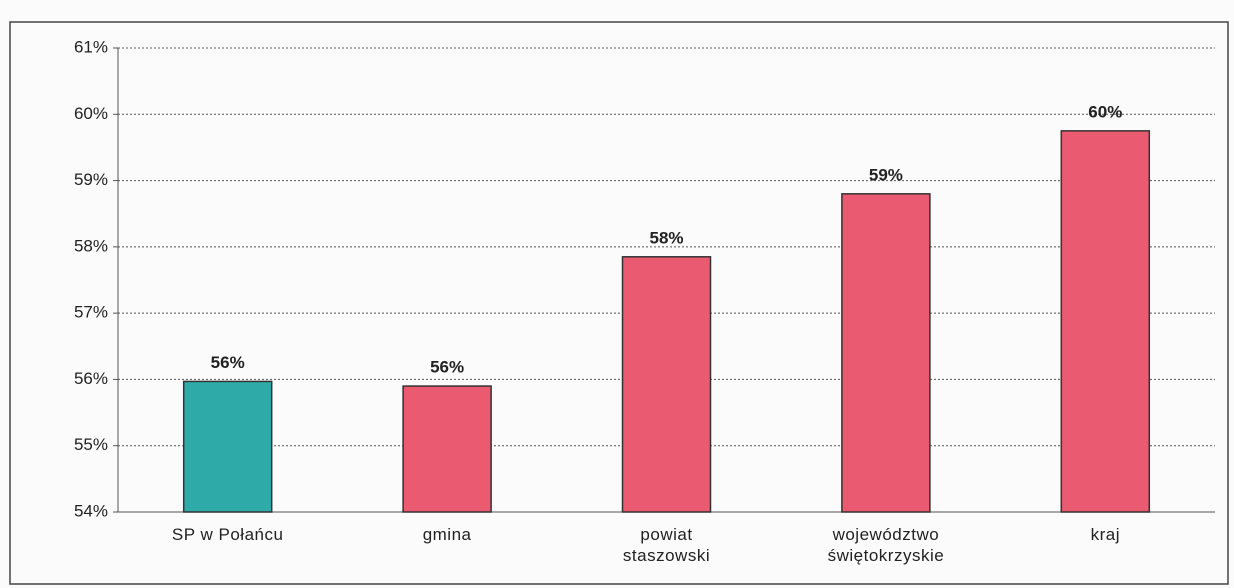  Describe the element at coordinates (666, 545) in the screenshot. I see `x-tick-label: powiat staszowski` at that location.